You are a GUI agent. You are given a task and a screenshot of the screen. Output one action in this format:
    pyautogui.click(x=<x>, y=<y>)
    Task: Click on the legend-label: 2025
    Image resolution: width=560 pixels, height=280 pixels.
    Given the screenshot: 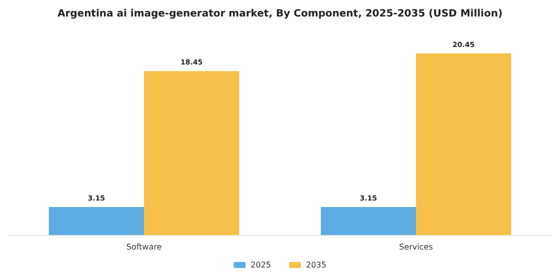 What is the action you would take?
    pyautogui.click(x=260, y=265)
    